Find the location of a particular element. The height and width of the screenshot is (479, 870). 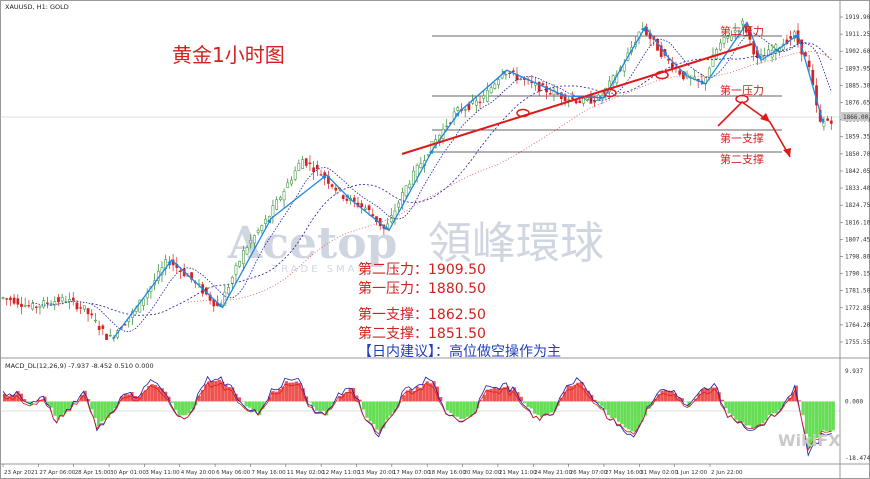

wikifx-badge: WikiFX is located at coordinates (809, 440).